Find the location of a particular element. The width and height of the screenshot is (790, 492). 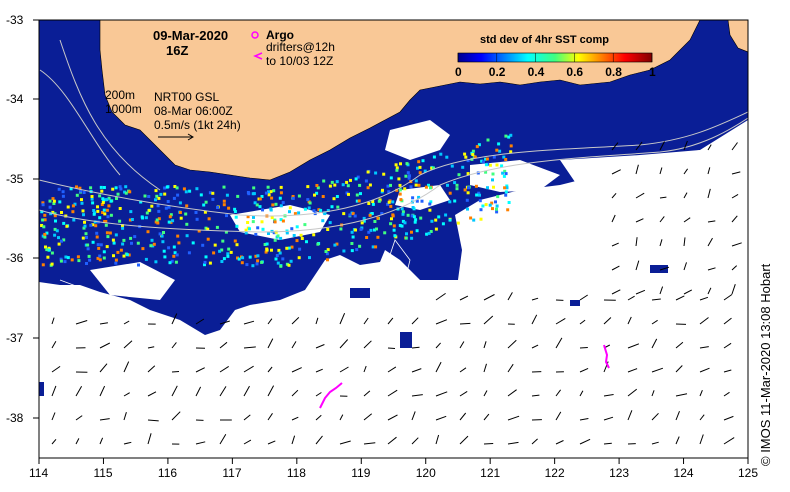

cloud-gap is located at coordinates (417, 140).